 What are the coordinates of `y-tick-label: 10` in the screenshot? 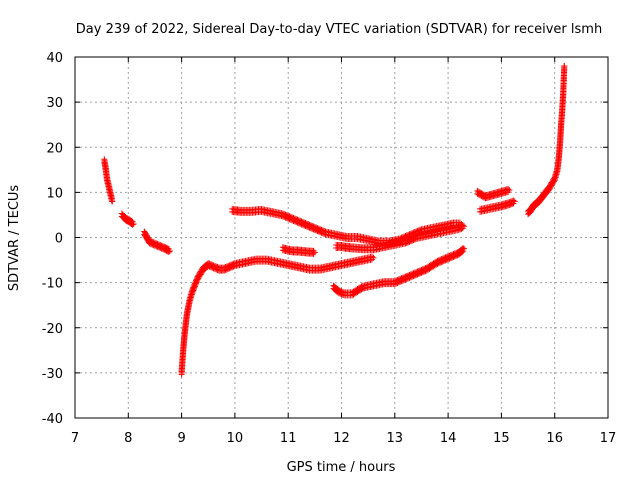 It's located at (54, 193).